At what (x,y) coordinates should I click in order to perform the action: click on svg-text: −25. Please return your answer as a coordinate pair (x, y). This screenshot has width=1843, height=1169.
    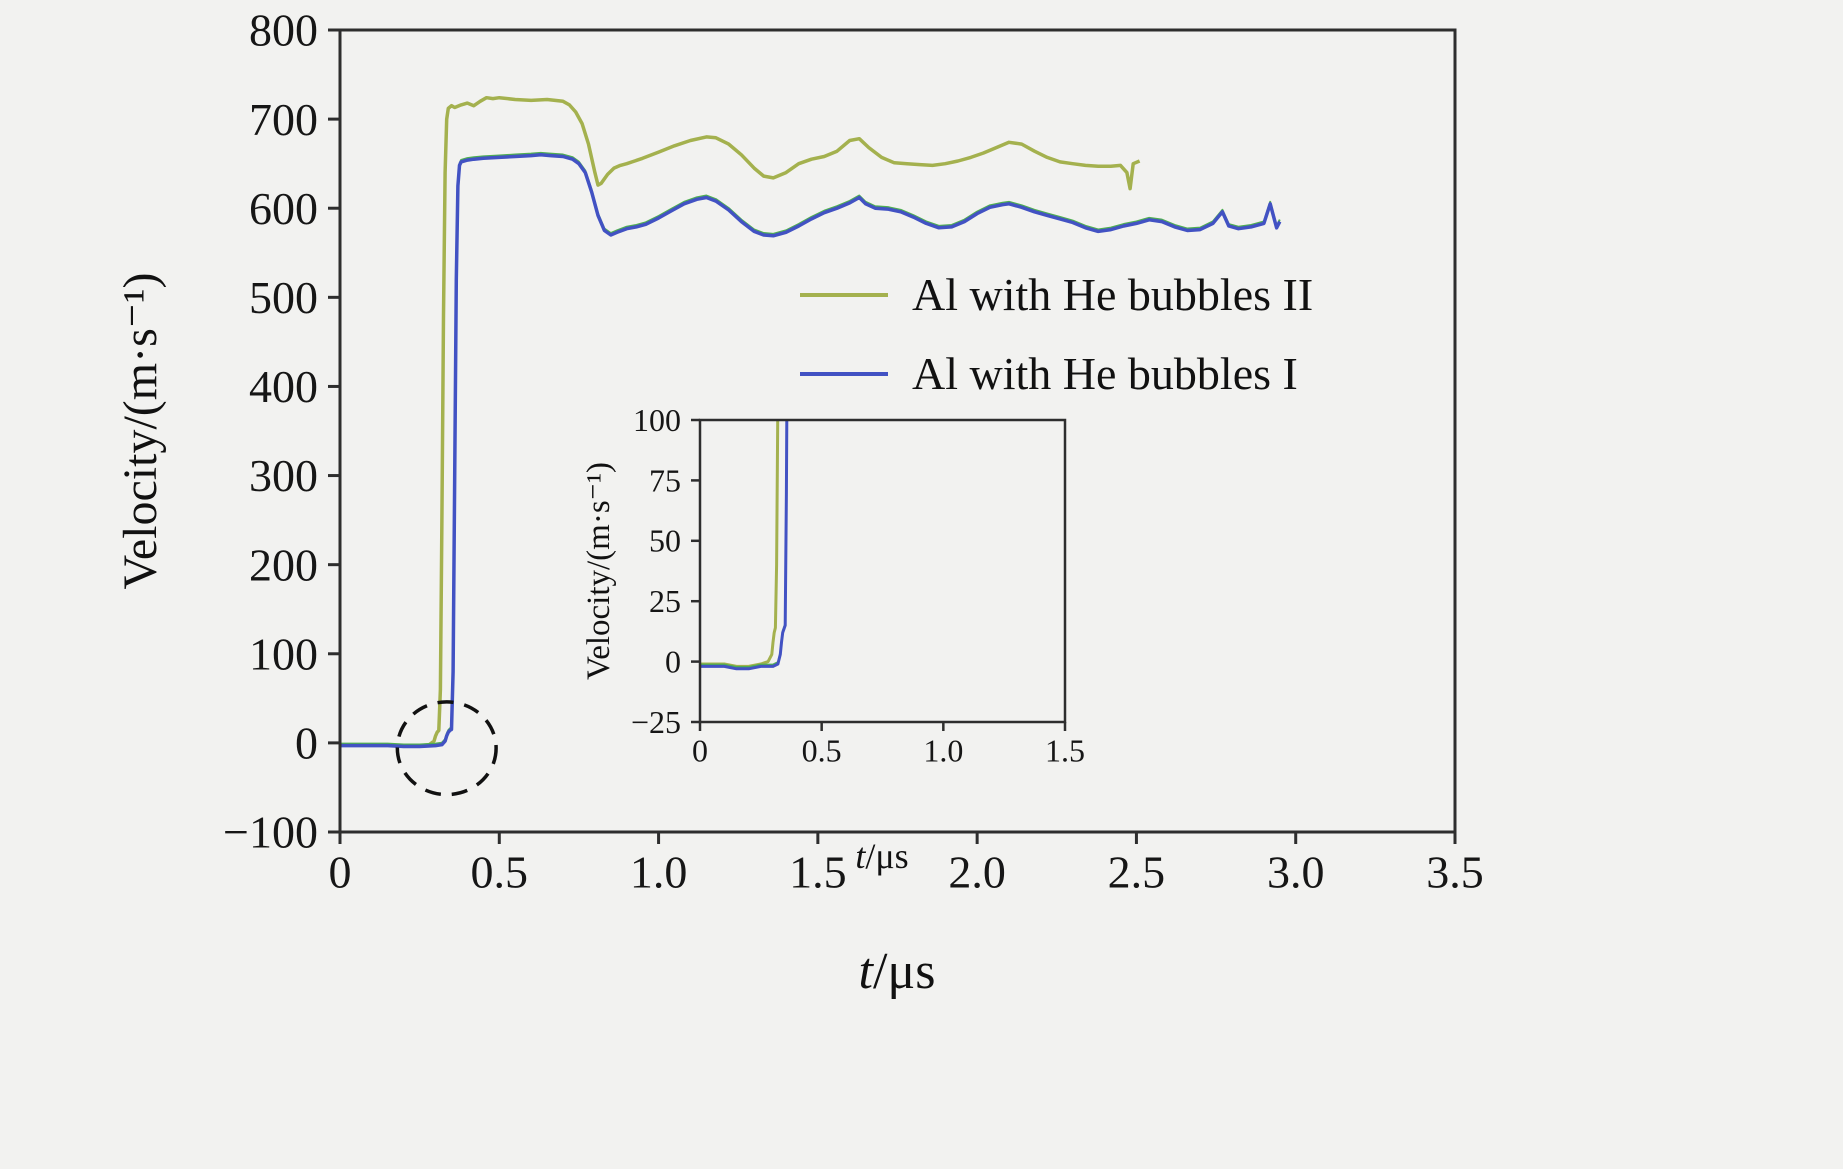
    Looking at the image, I should click on (656, 722).